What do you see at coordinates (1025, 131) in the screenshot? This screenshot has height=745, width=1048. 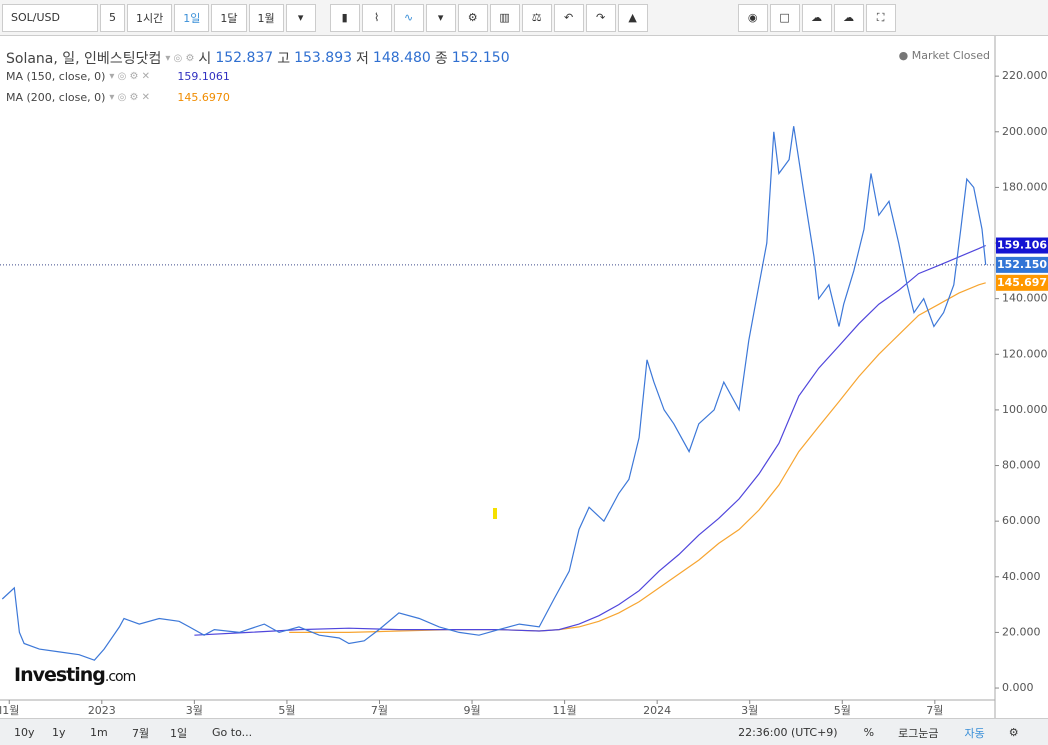 I see `y-tick-label: 200.000` at bounding box center [1025, 131].